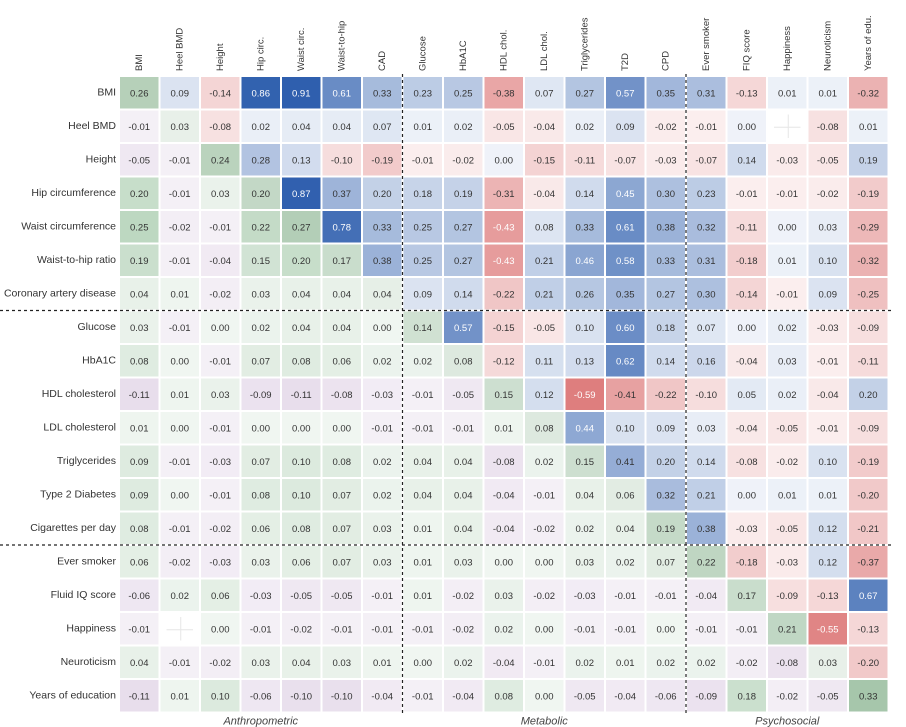 The width and height of the screenshot is (906, 727). I want to click on cell-label: 0.10, so click(625, 428).